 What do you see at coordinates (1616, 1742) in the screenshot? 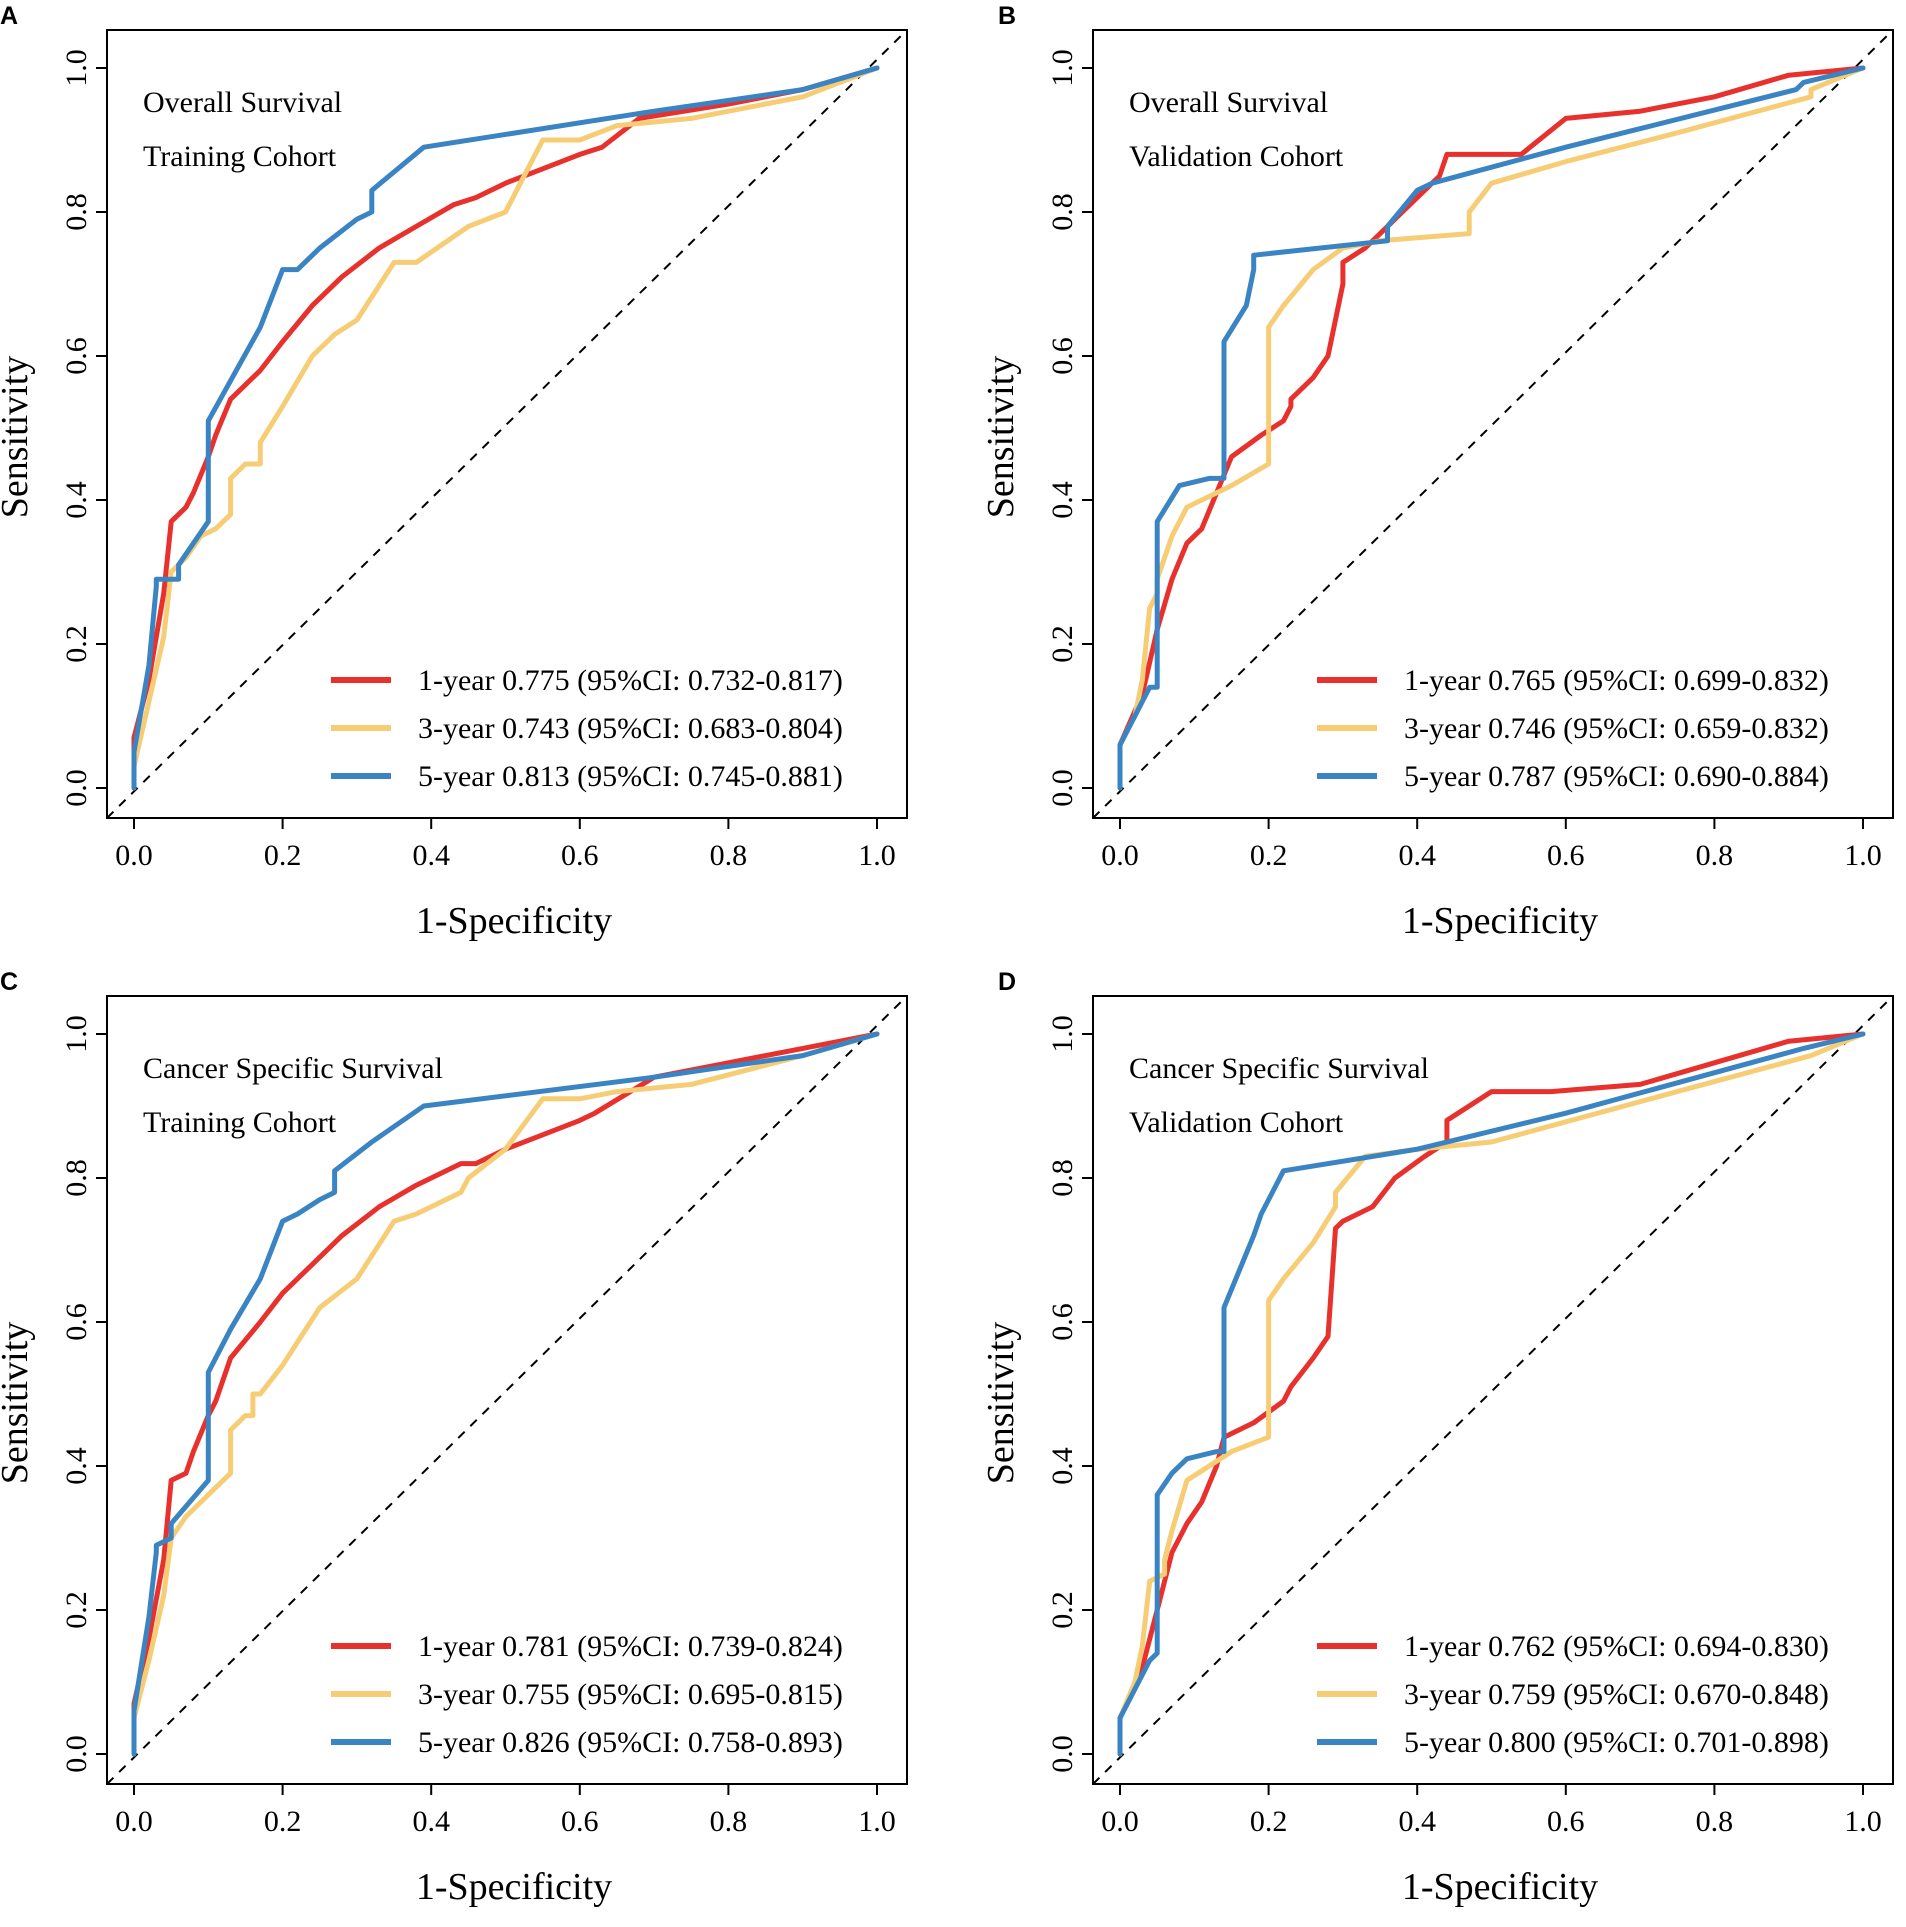
I see `legend-entry-5-year: 5-year 0.800 (95%CI: 0.701-0.898)` at bounding box center [1616, 1742].